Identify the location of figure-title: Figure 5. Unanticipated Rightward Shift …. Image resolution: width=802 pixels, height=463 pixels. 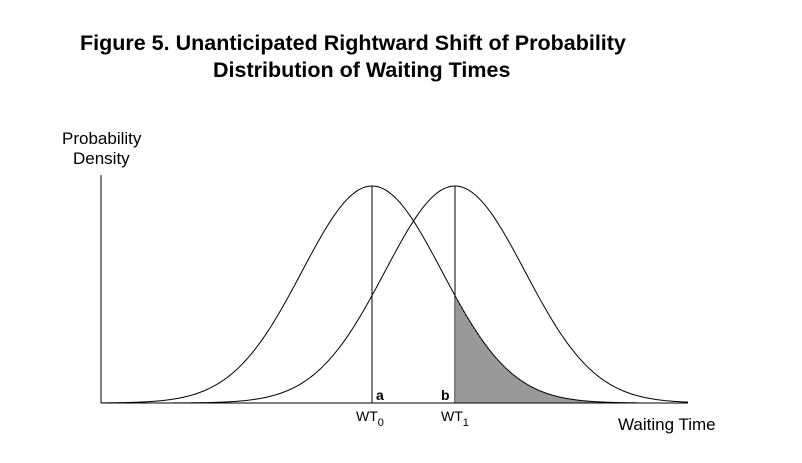
(401, 57).